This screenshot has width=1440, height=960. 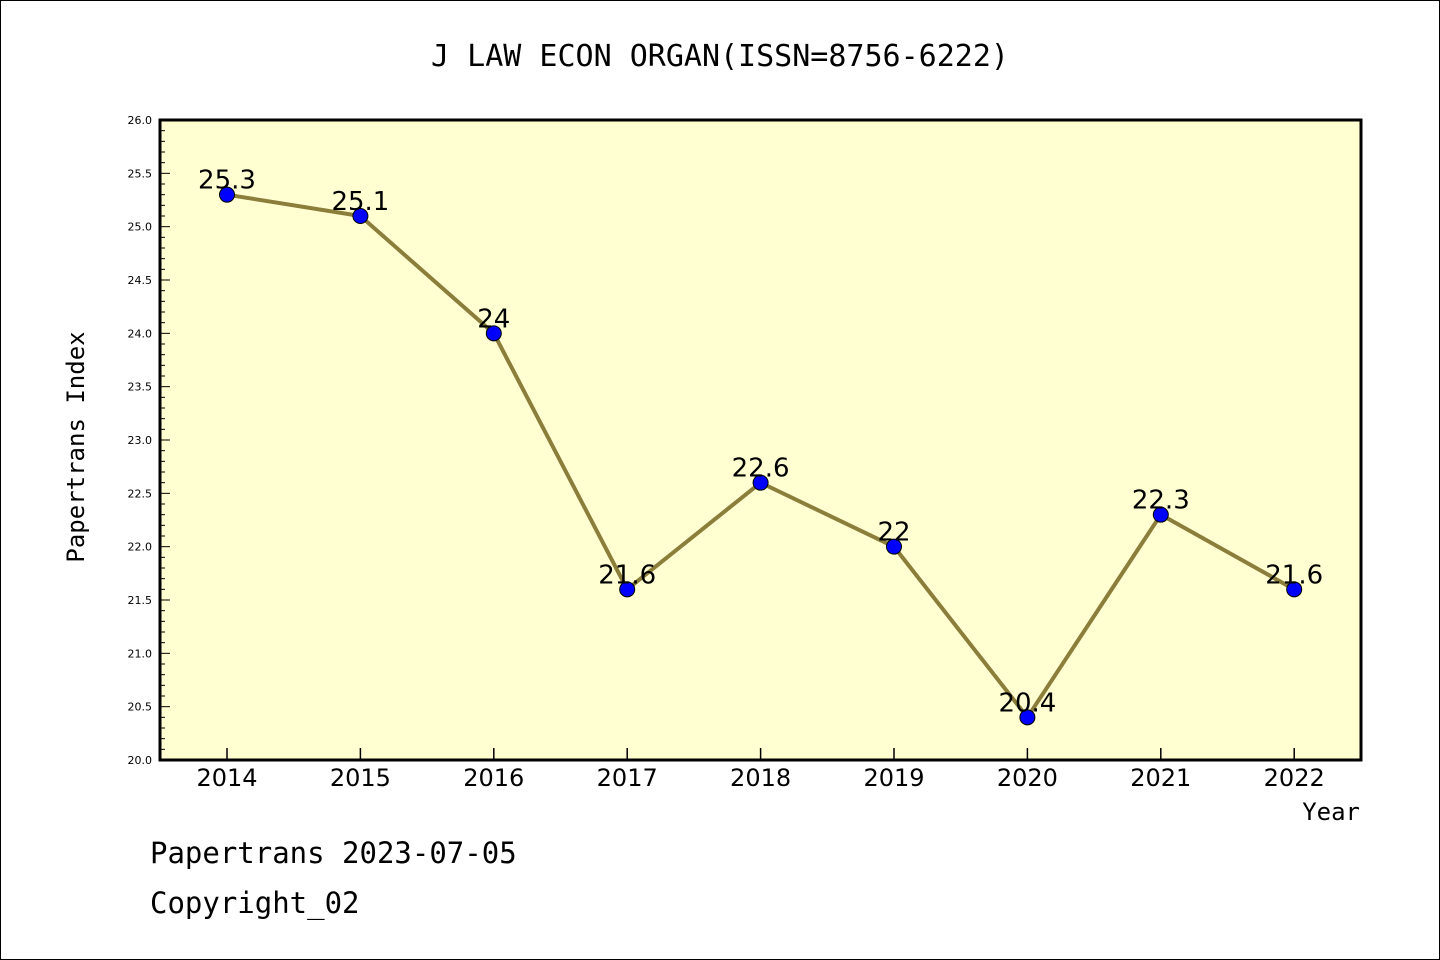 I want to click on x-tick-label: 2016, so click(x=493, y=778).